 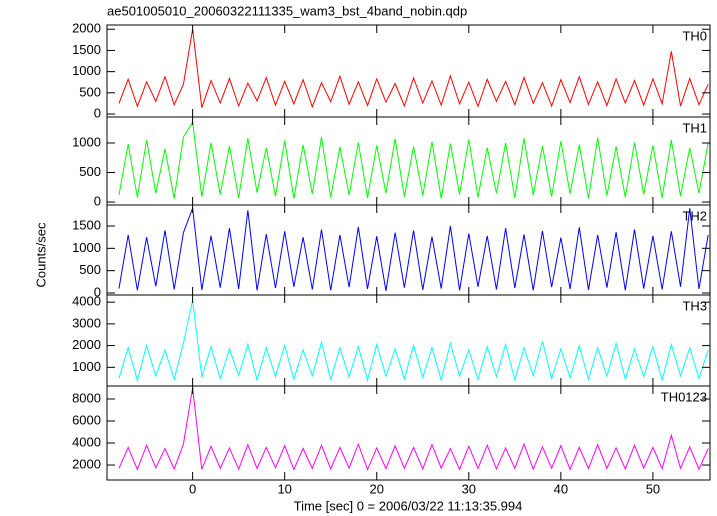 I want to click on series-label: TH0, so click(x=694, y=35).